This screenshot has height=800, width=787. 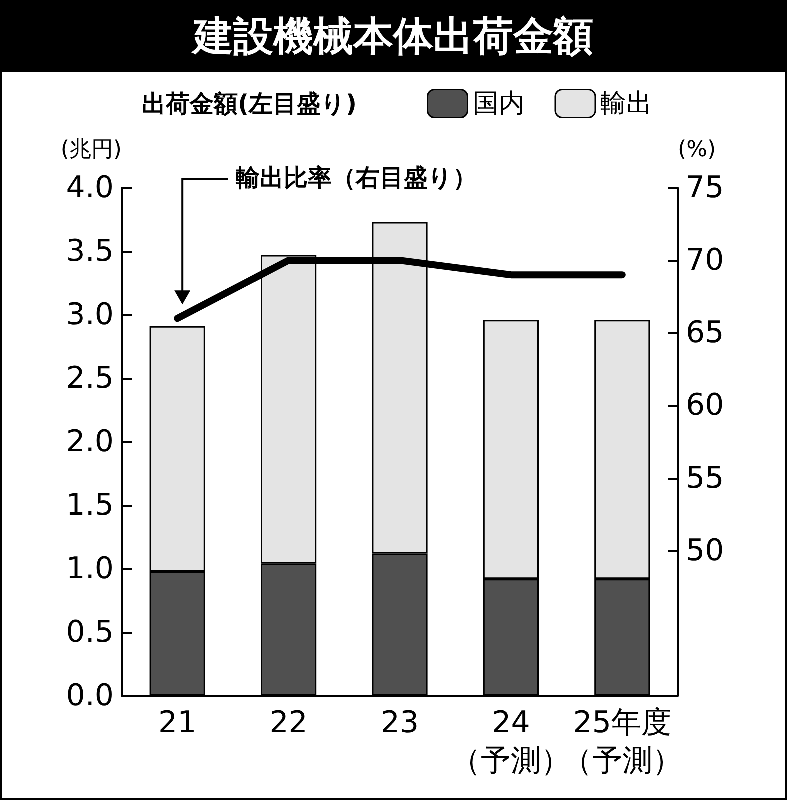 I want to click on y-tick-label: 3.5, so click(x=90, y=251).